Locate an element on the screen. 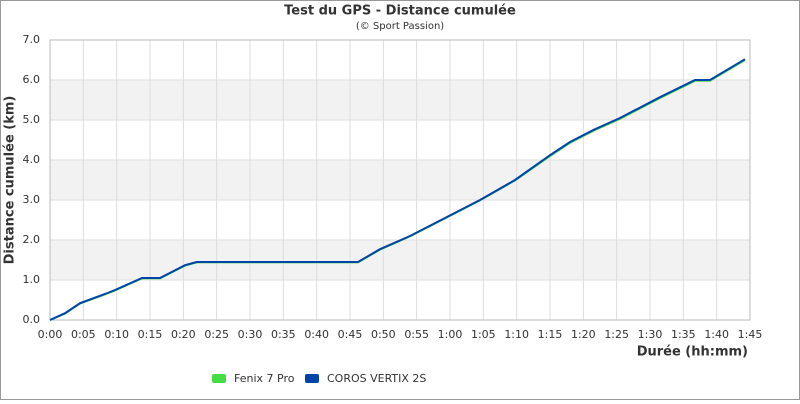 This screenshot has height=404, width=800. x-tick-label: 0:30 is located at coordinates (250, 334).